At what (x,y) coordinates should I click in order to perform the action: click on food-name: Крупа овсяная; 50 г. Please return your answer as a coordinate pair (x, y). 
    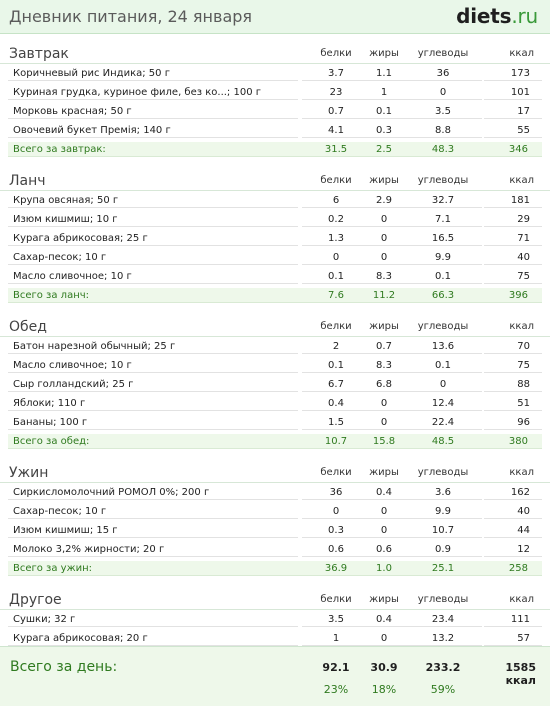
    Looking at the image, I should click on (153, 200).